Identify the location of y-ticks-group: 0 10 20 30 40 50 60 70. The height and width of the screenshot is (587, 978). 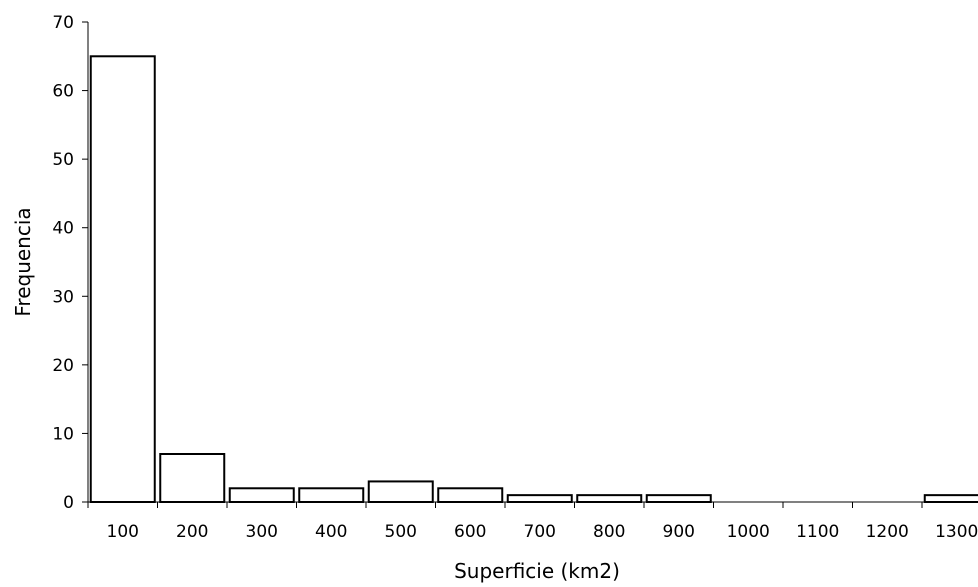
(70, 263).